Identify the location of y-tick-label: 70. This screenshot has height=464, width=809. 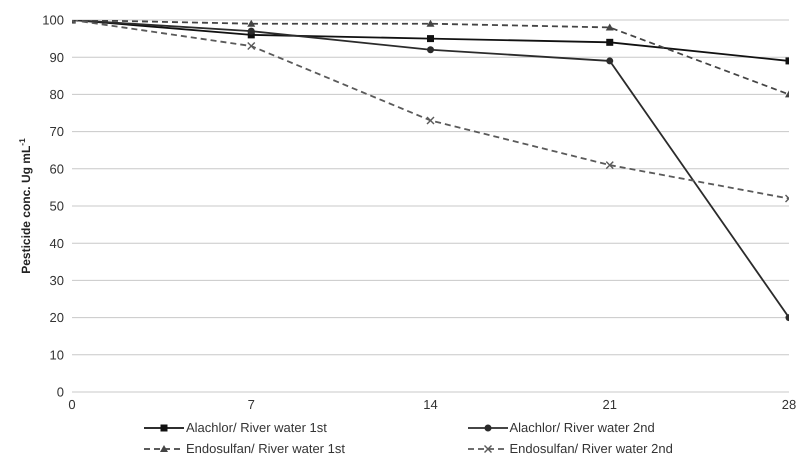
(57, 132).